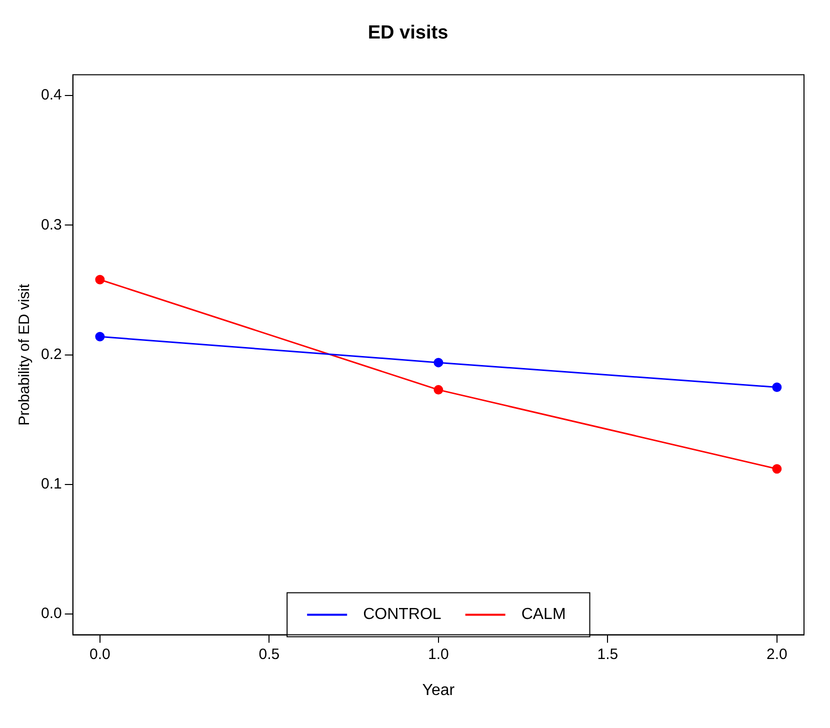 The width and height of the screenshot is (830, 728). What do you see at coordinates (51, 484) in the screenshot?
I see `y-tick-label: 0.1` at bounding box center [51, 484].